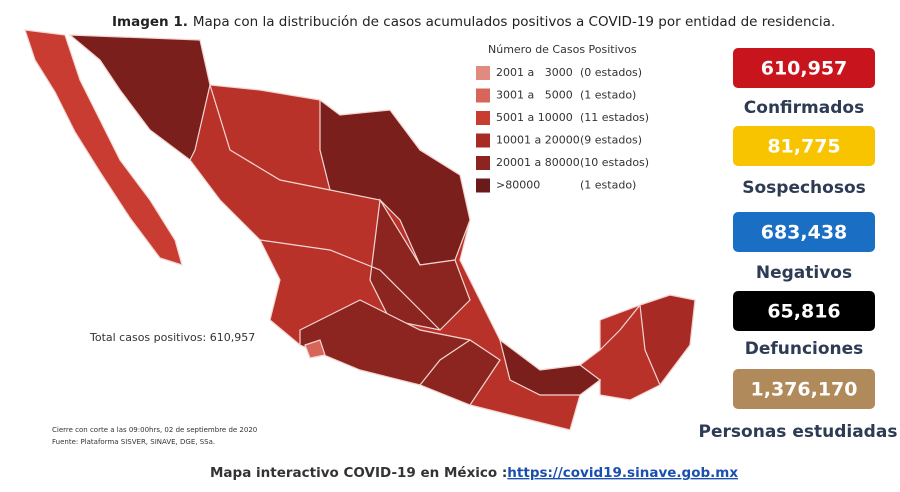 The width and height of the screenshot is (900, 492). Describe the element at coordinates (172, 337) in the screenshot. I see `total-cases: Total casos positivos: 610,957` at that location.